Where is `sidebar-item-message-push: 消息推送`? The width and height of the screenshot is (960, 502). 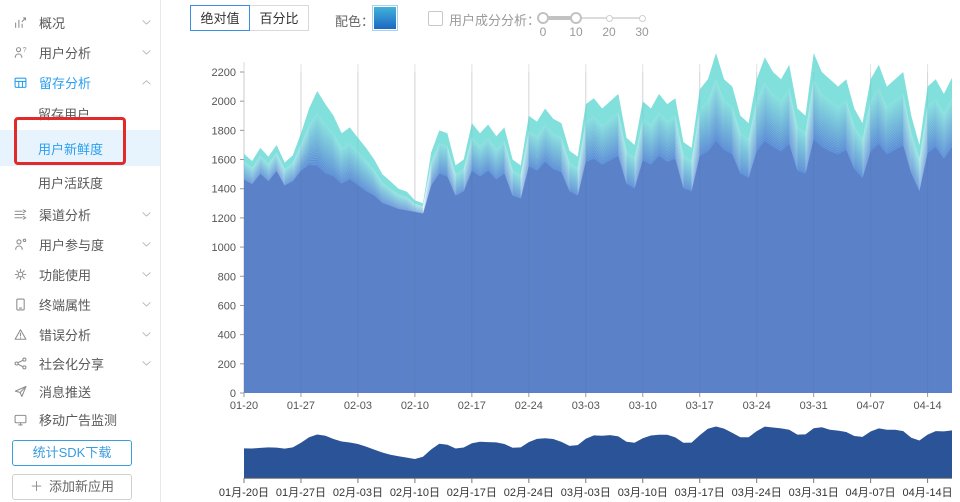
sidebar-item-message-push: 消息推送 is located at coordinates (80, 391).